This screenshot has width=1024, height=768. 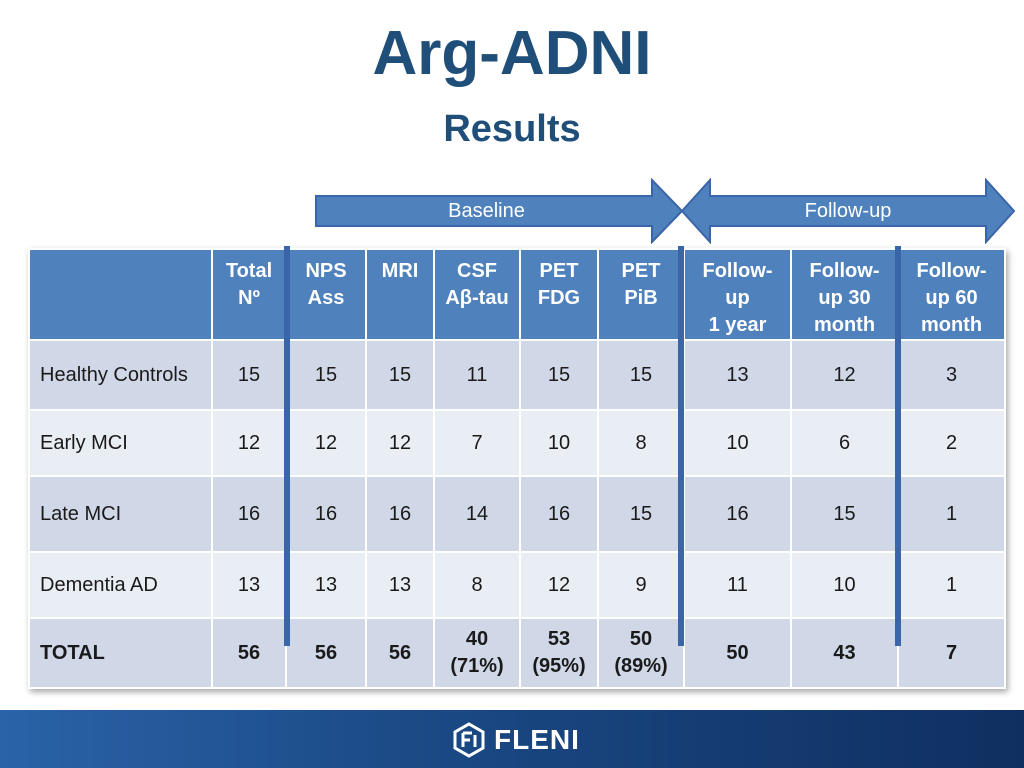 What do you see at coordinates (898, 446) in the screenshot?
I see `followup-60-divider` at bounding box center [898, 446].